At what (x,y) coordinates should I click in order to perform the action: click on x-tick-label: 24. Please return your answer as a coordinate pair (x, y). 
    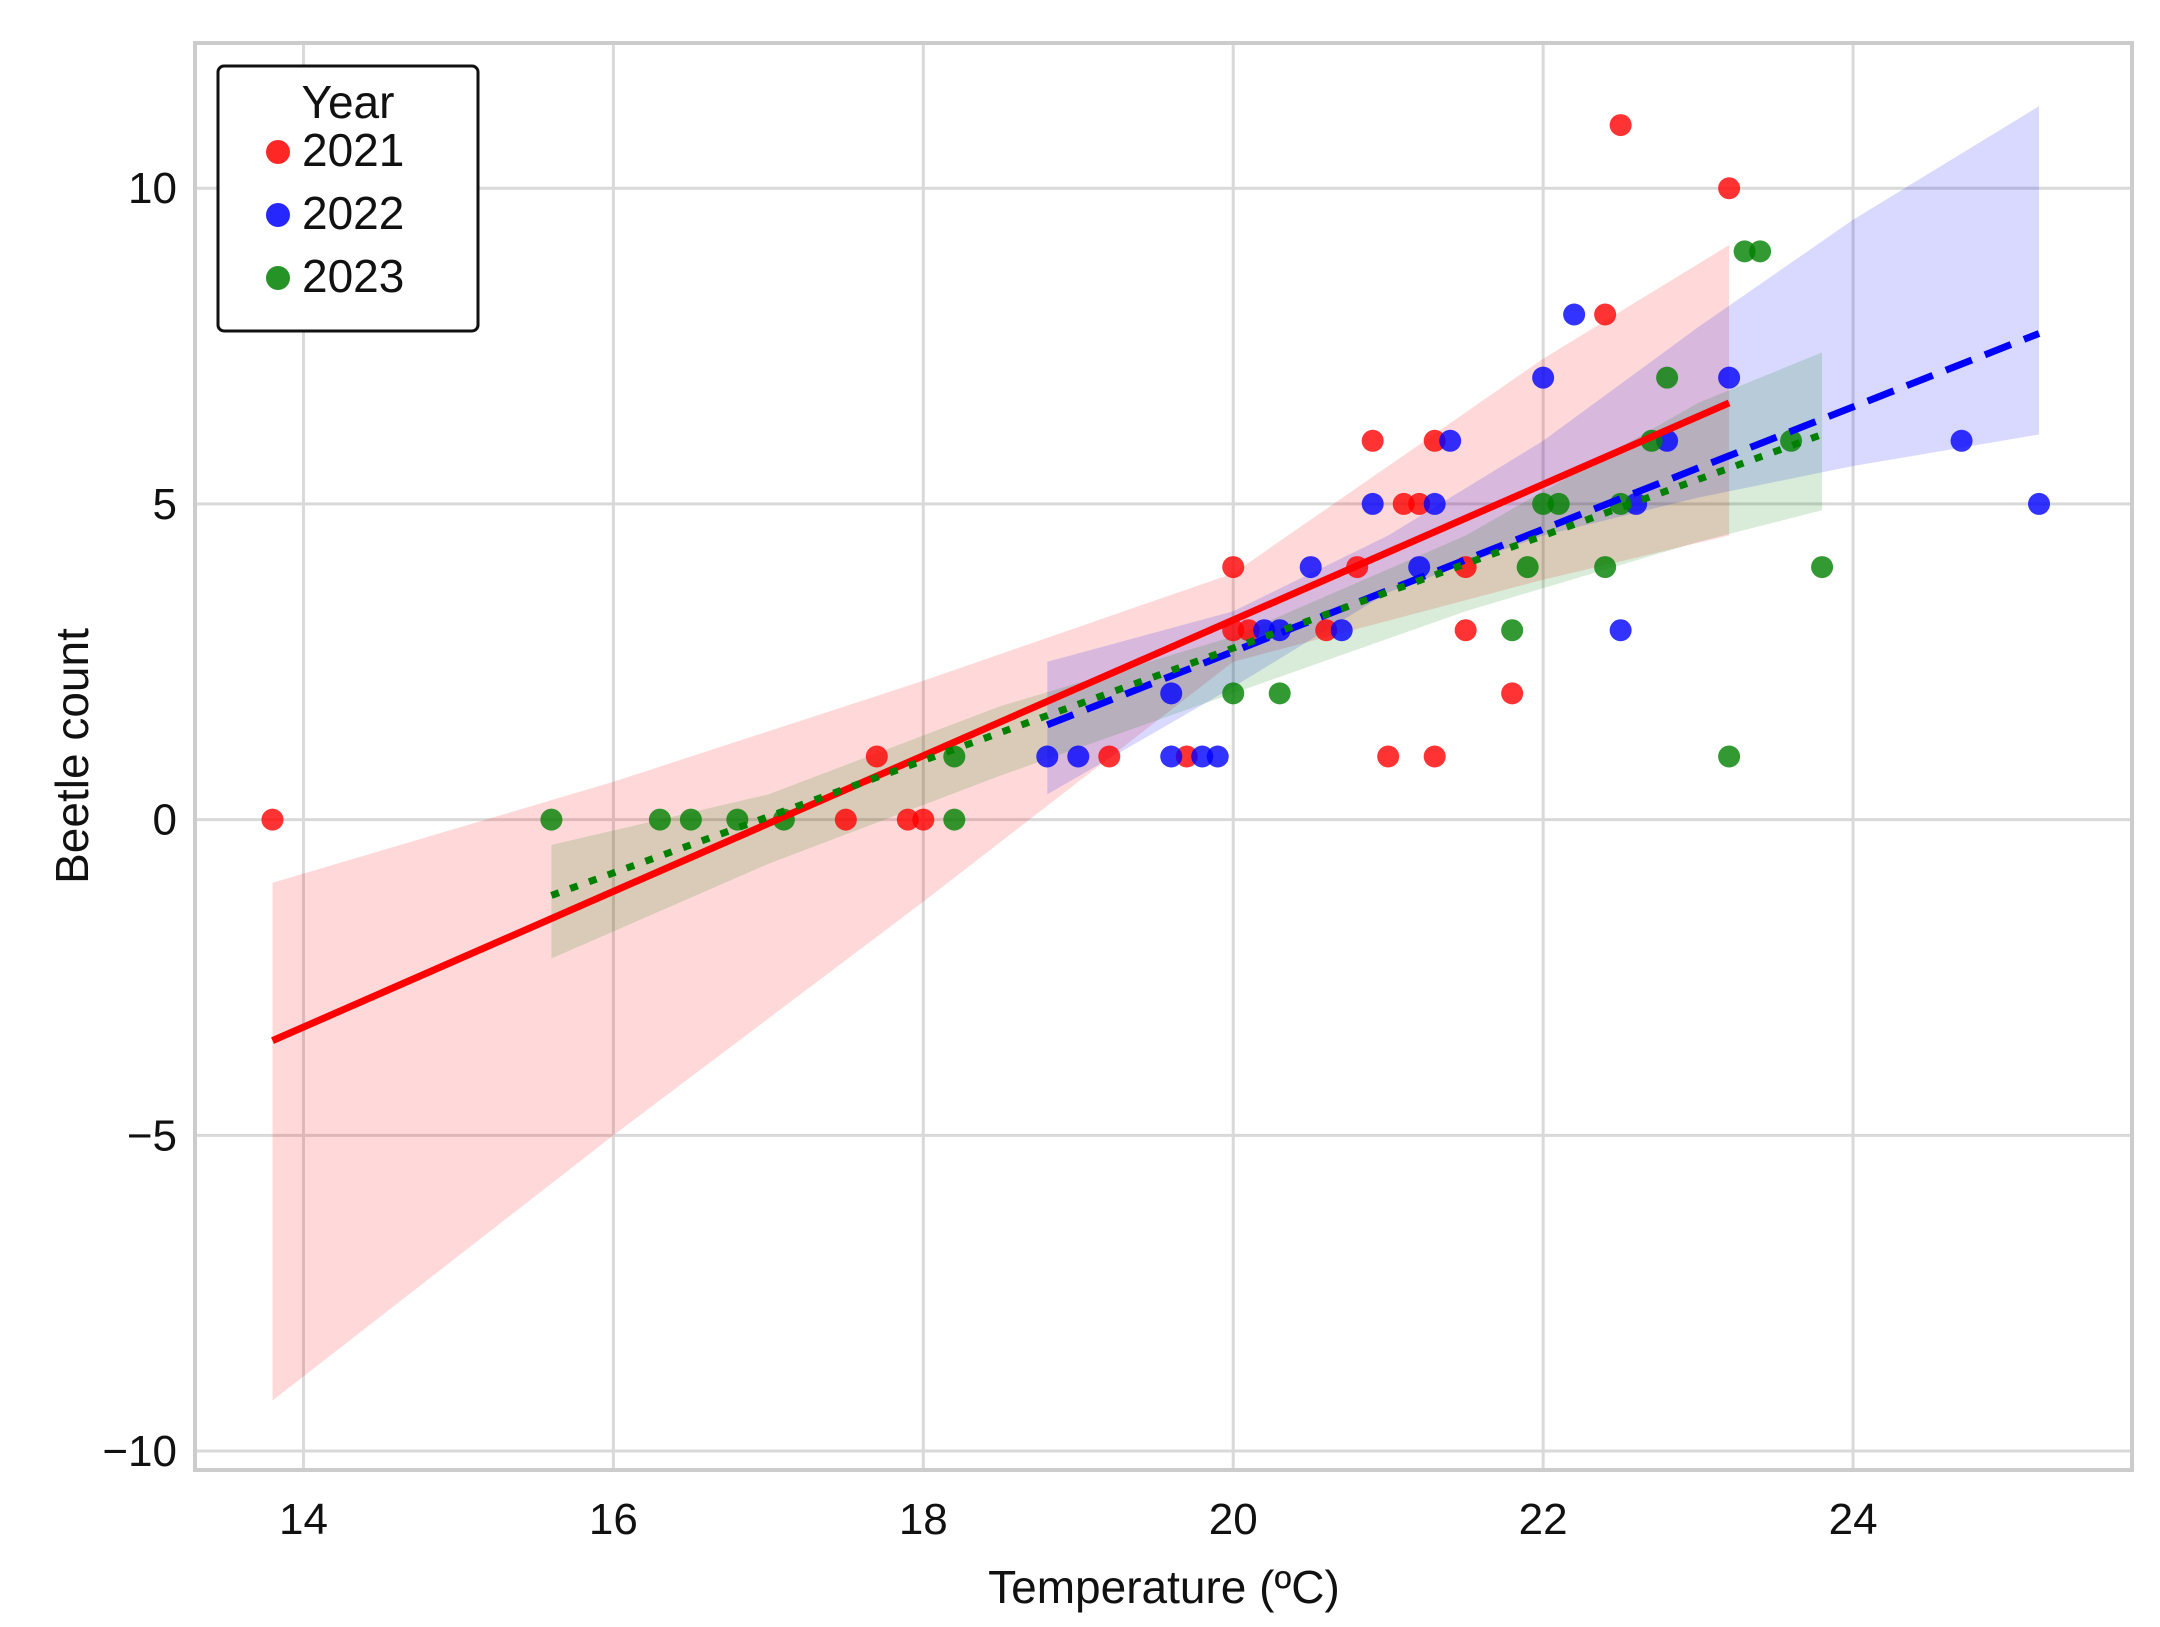
    Looking at the image, I should click on (1853, 1519).